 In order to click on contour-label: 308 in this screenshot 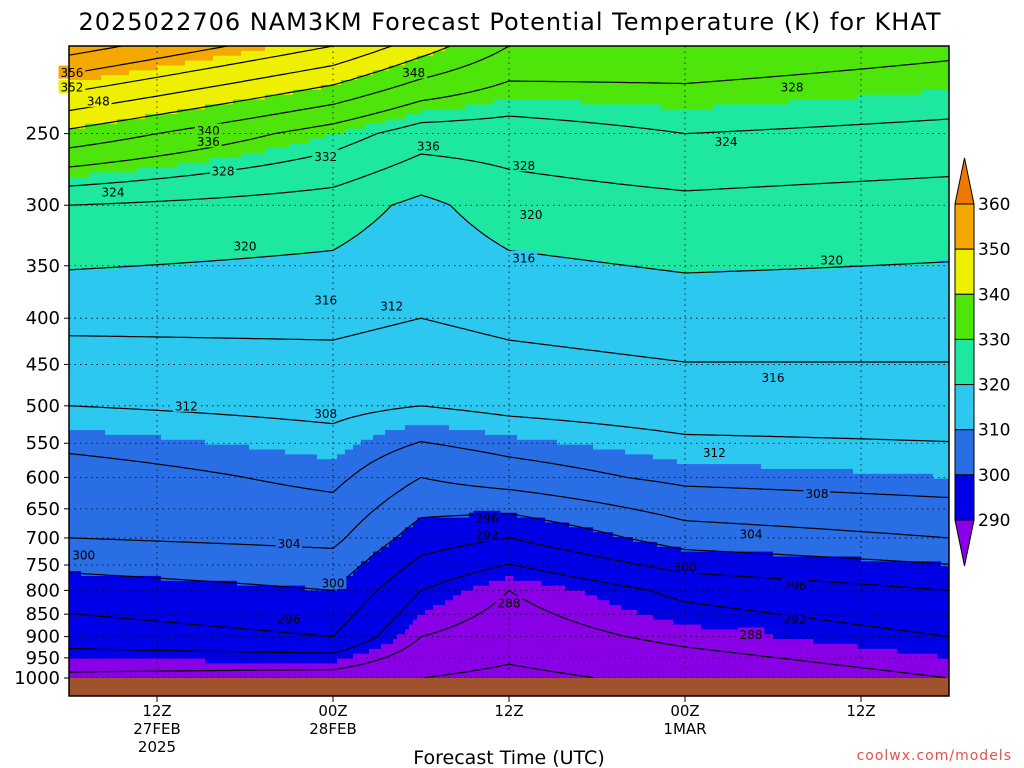, I will do `click(325, 414)`.